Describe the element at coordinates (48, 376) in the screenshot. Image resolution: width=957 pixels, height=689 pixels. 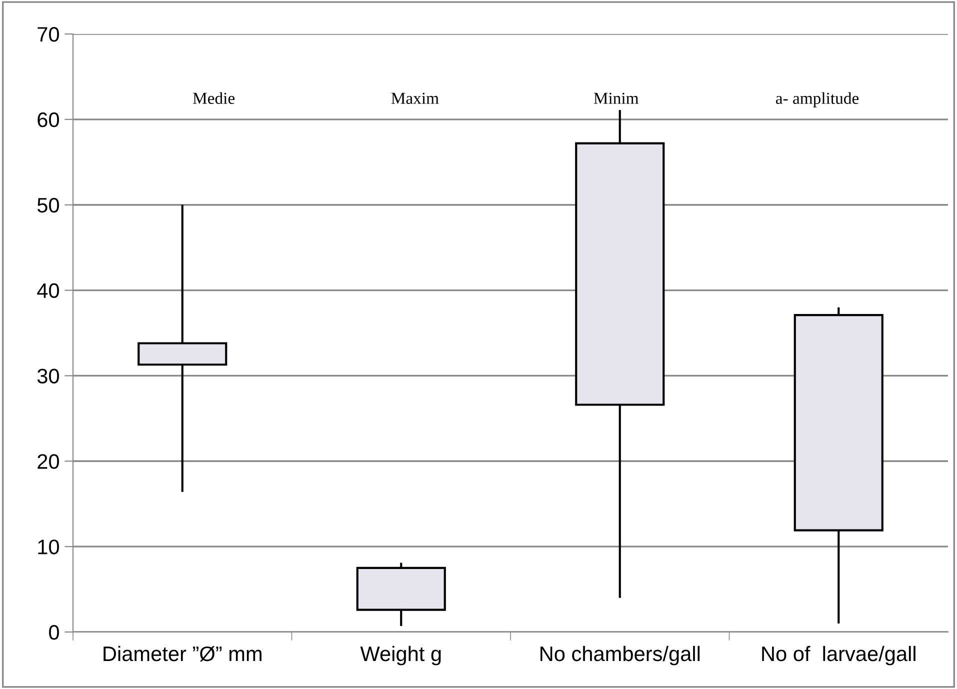
I see `y-tick-label: 30` at that location.